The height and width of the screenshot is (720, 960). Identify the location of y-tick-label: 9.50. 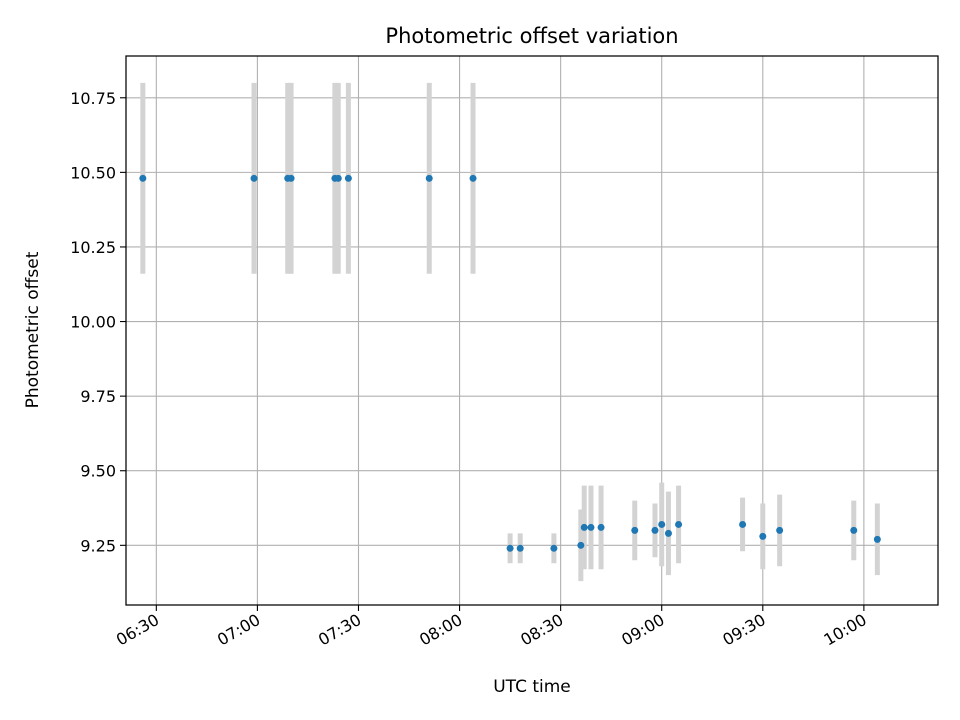
(98, 471).